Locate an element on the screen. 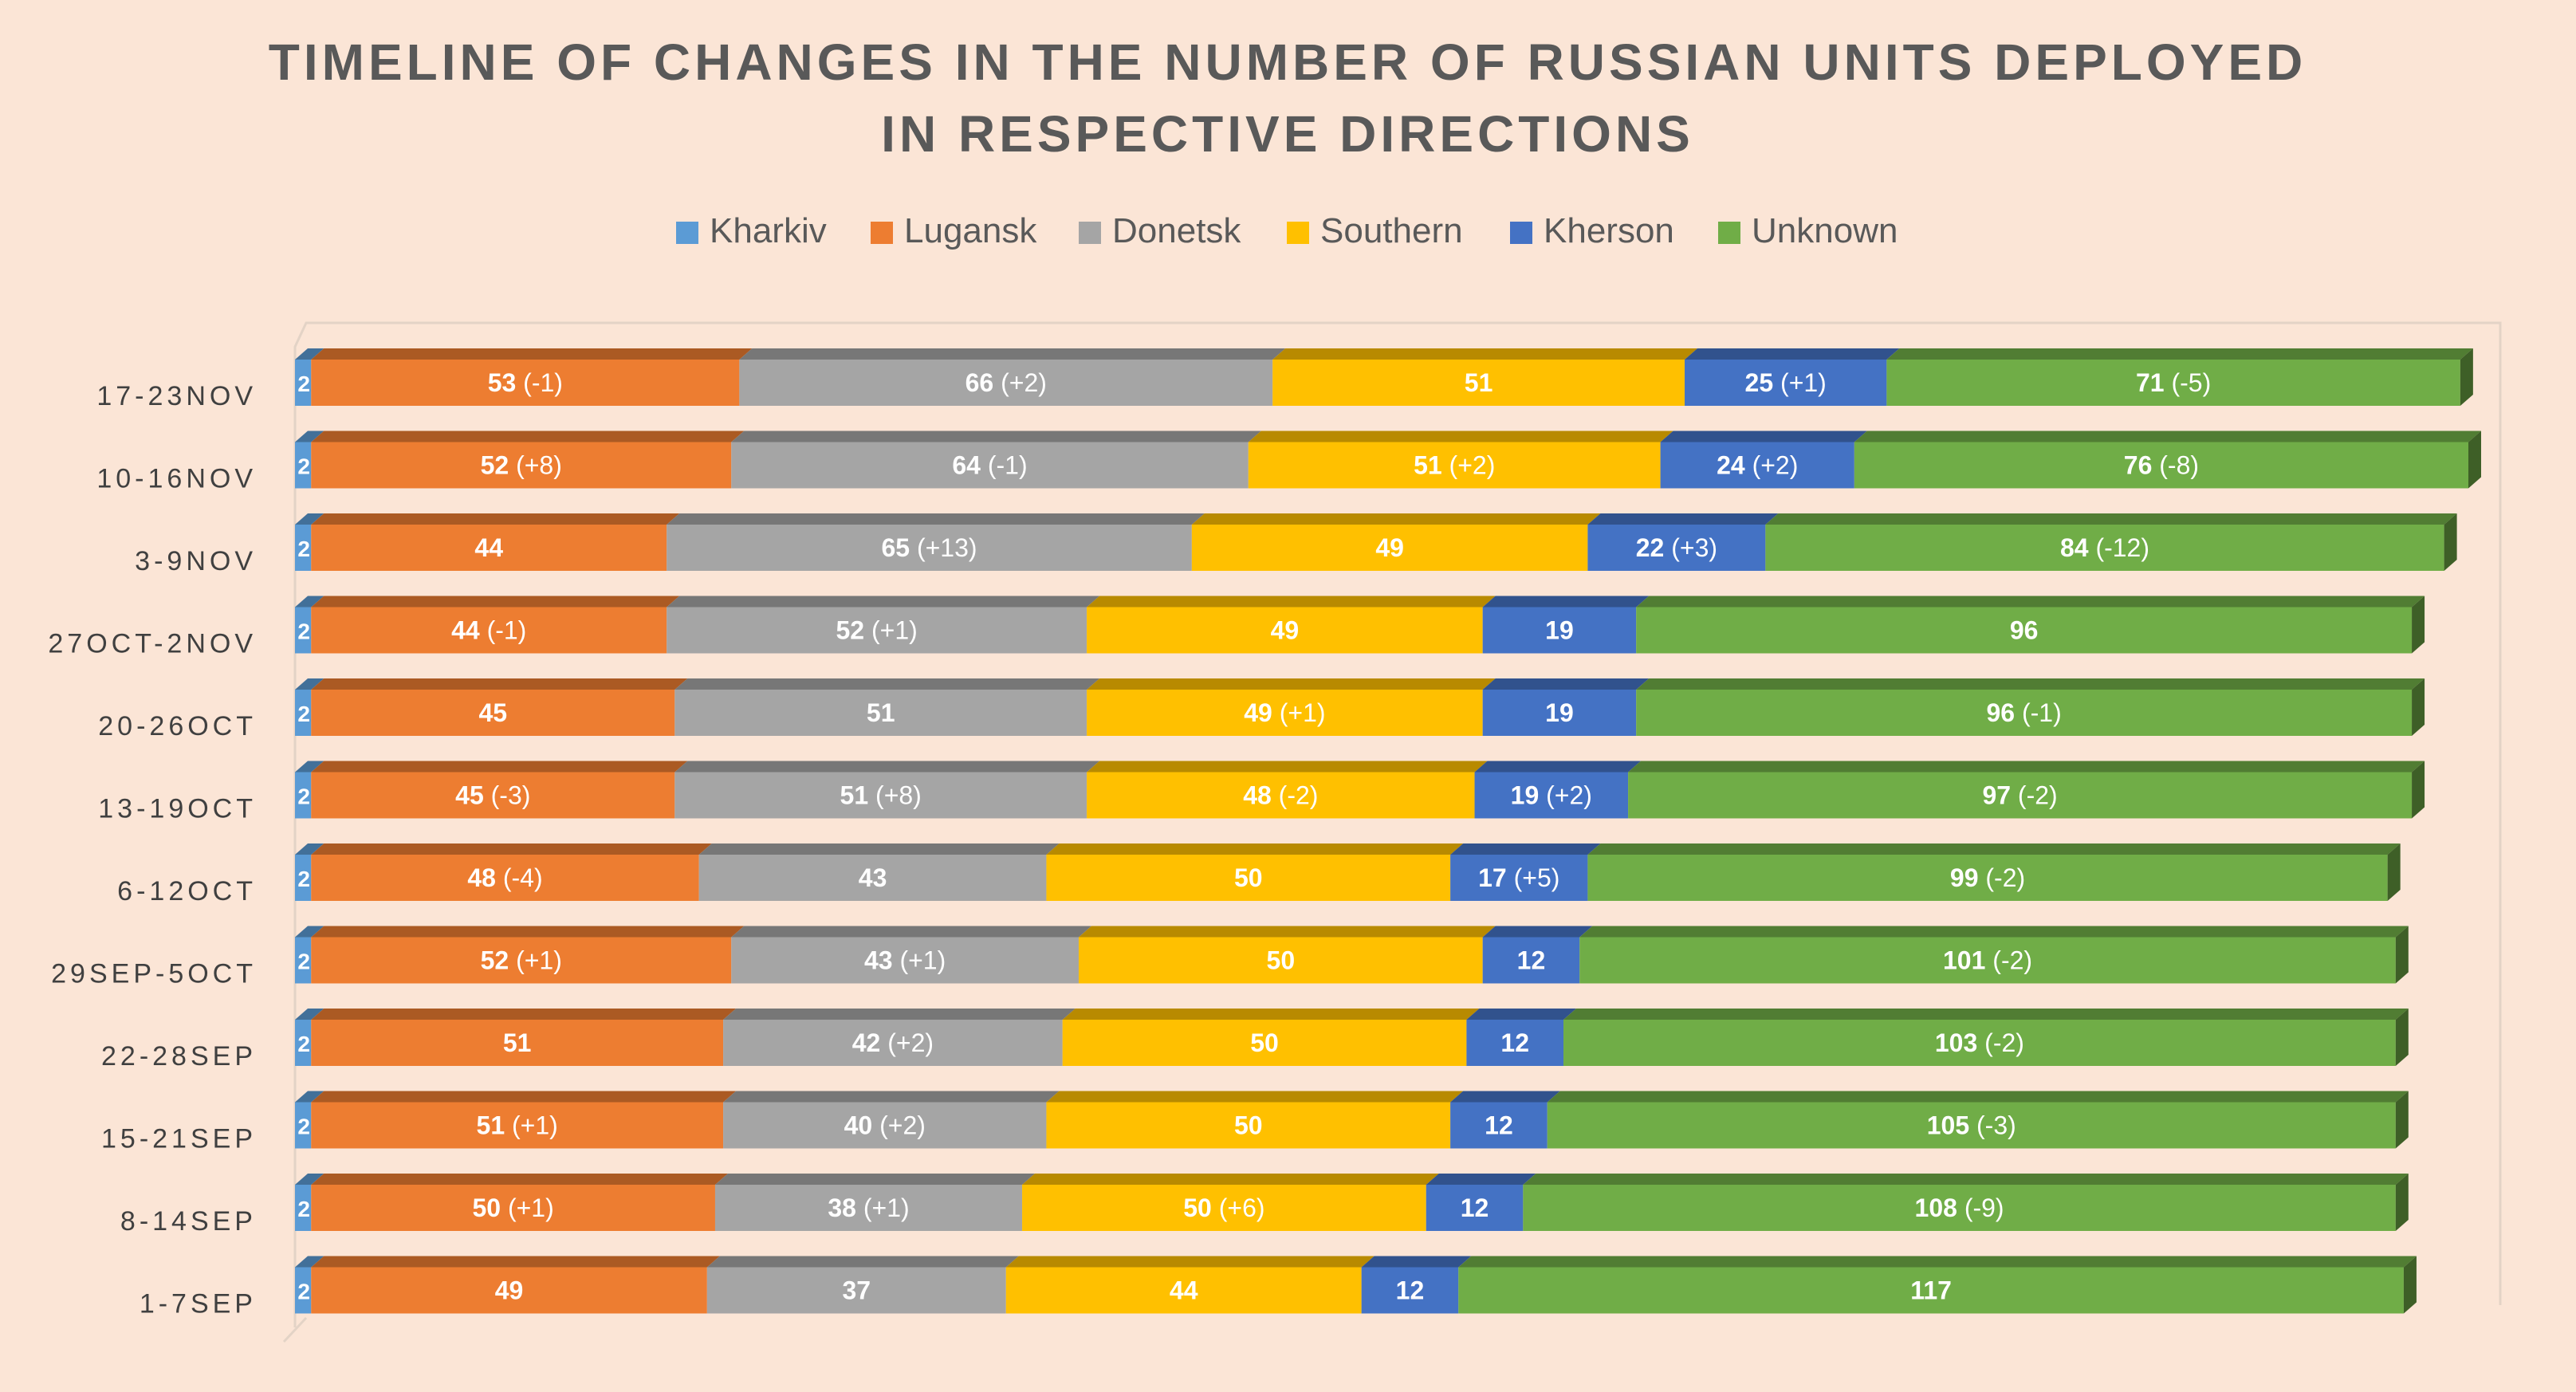 This screenshot has width=2576, height=1392. bar-unknown: 99 (-2) is located at coordinates (1994, 872).